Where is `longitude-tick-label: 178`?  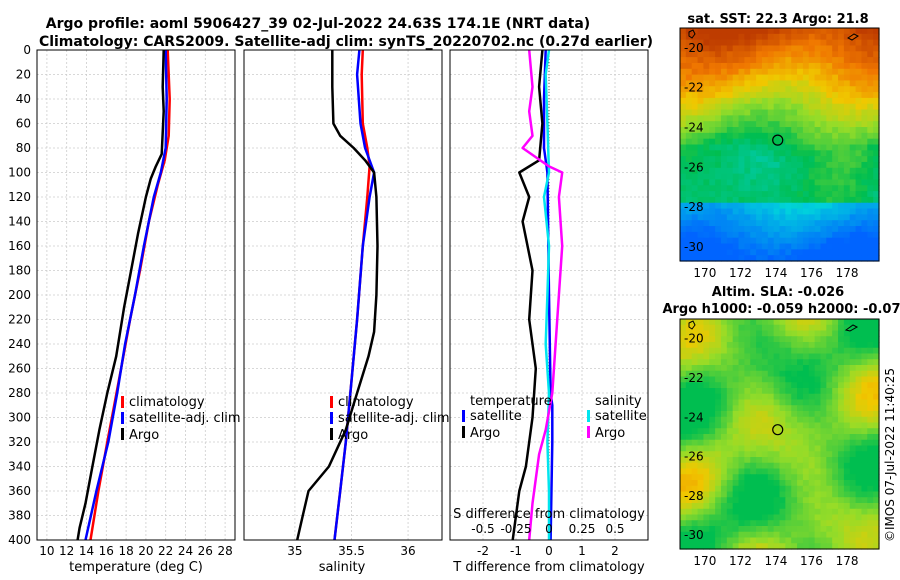
longitude-tick-label: 178 is located at coordinates (847, 561).